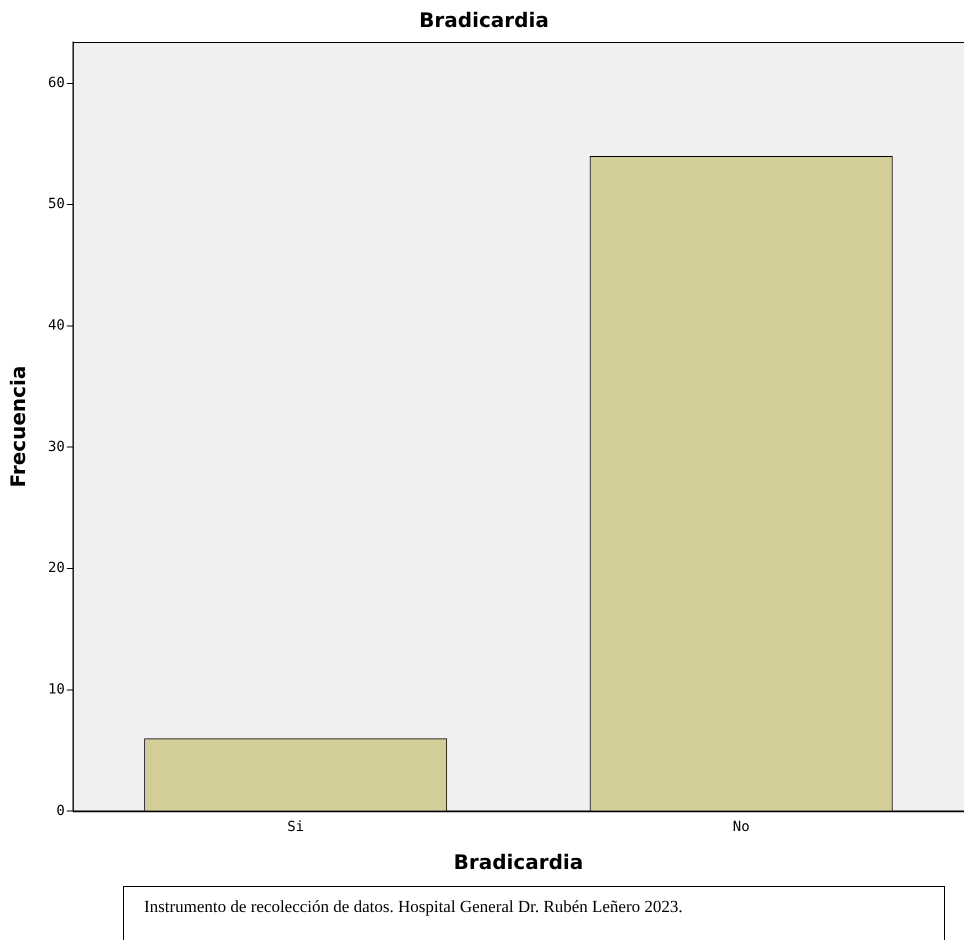 The width and height of the screenshot is (964, 940). What do you see at coordinates (56, 82) in the screenshot?
I see `y-tick-label: 60` at bounding box center [56, 82].